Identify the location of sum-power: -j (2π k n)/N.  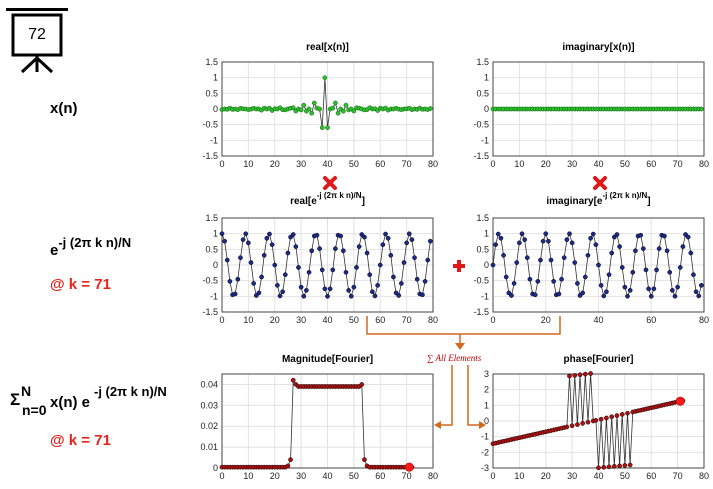
(130, 391).